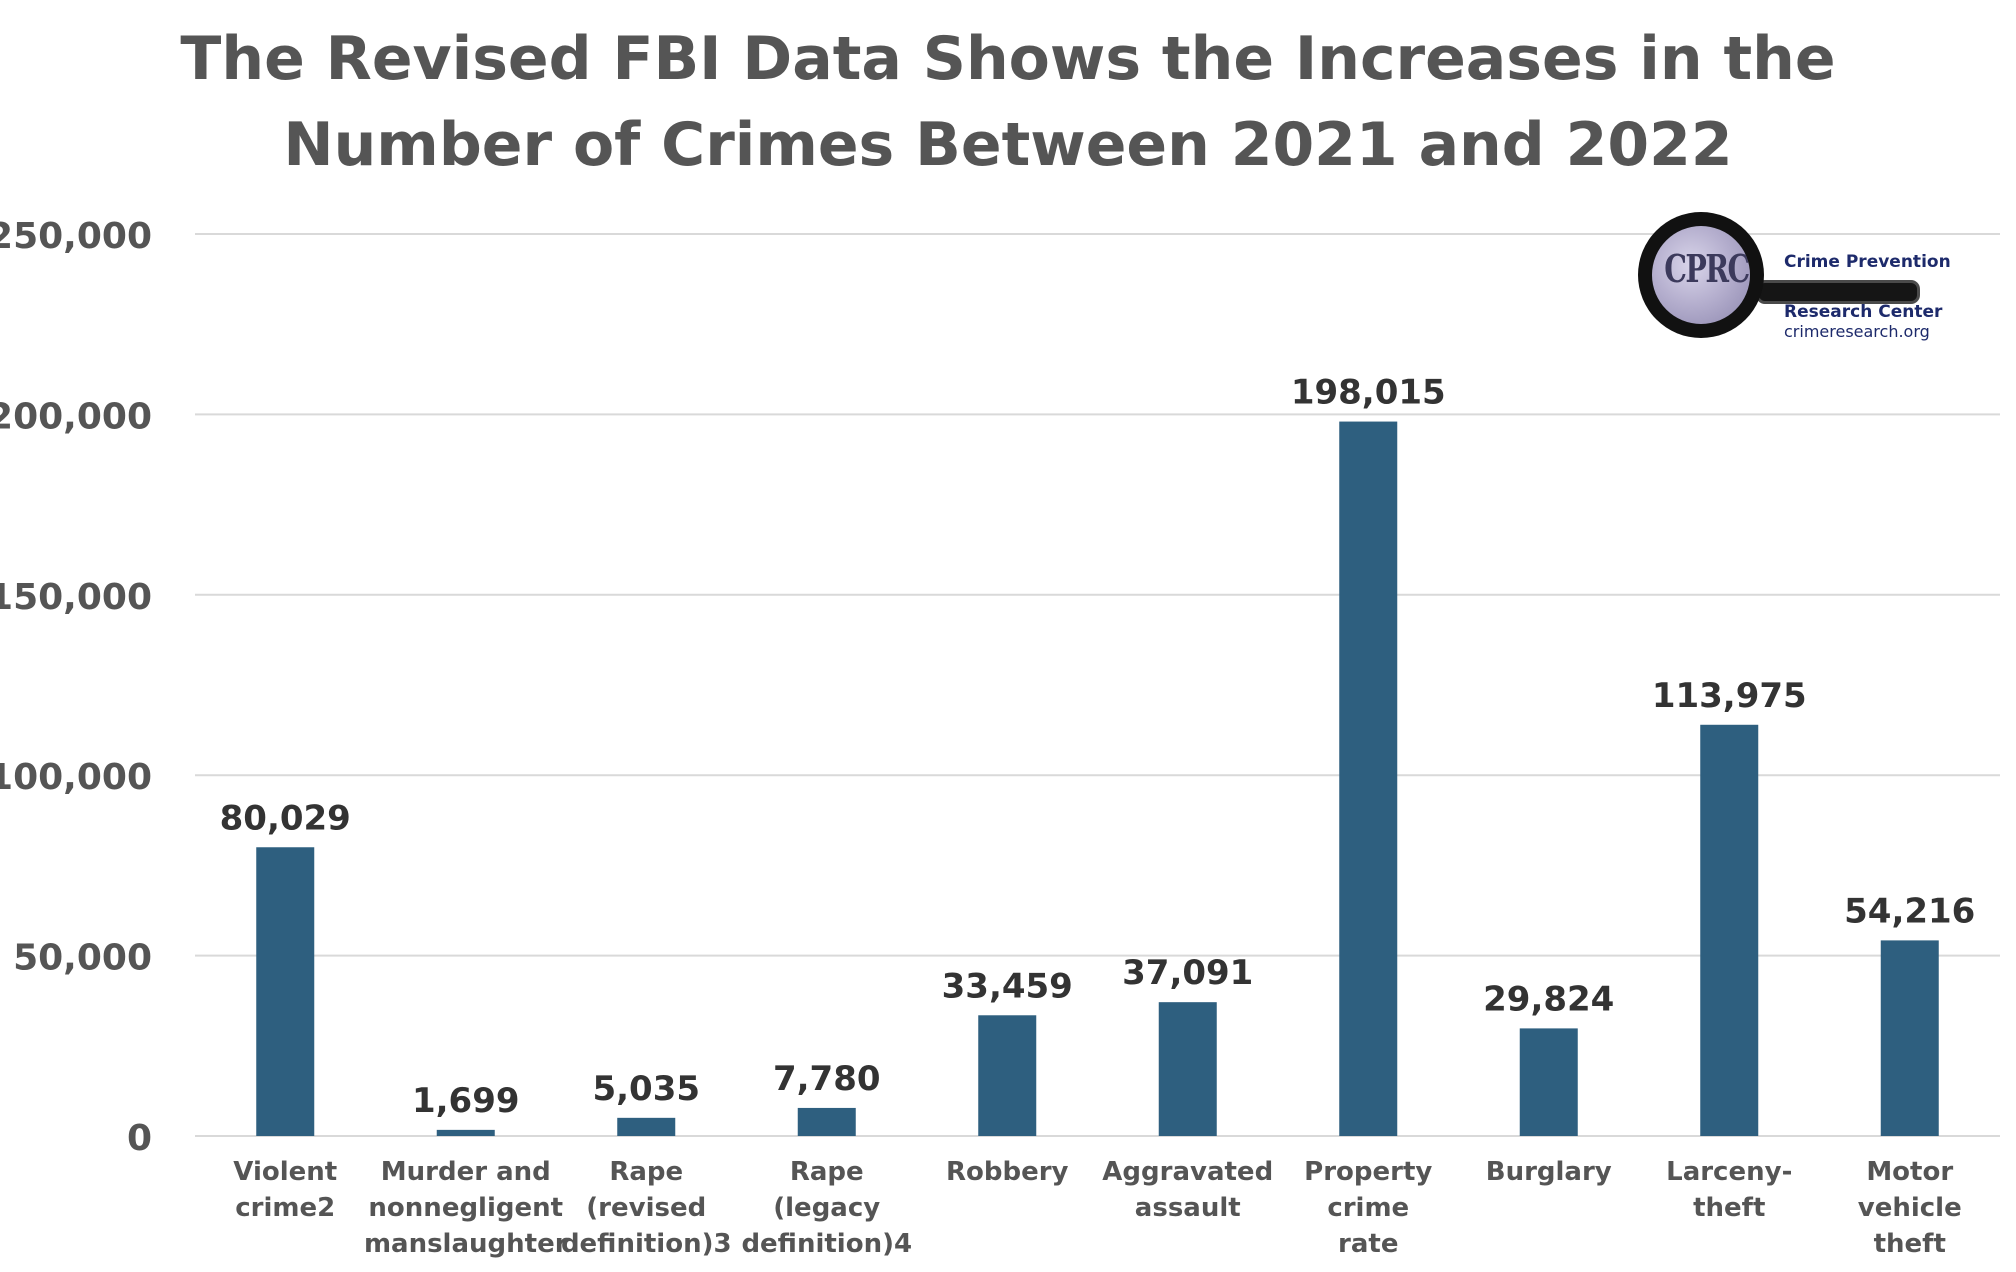 This screenshot has height=1272, width=2016. I want to click on y-axis-ticks: 0 50,000 100,000 150,000 200,000 250,000, so click(76, 687).